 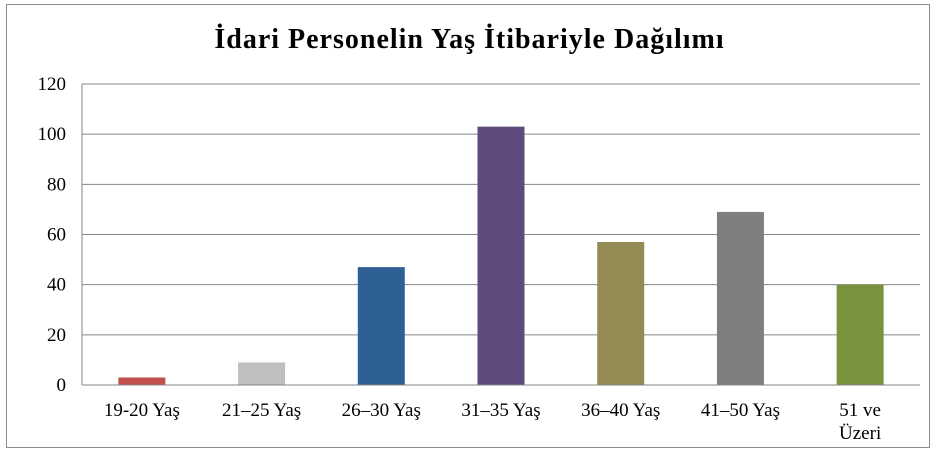 I want to click on x-tick-label: 51 ve, so click(x=860, y=410).